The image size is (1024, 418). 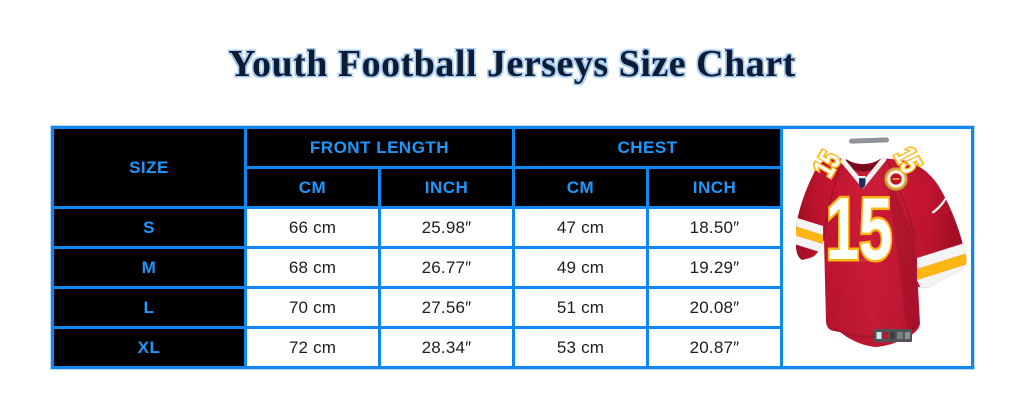 What do you see at coordinates (647, 147) in the screenshot?
I see `column-group-chest: CHEST` at bounding box center [647, 147].